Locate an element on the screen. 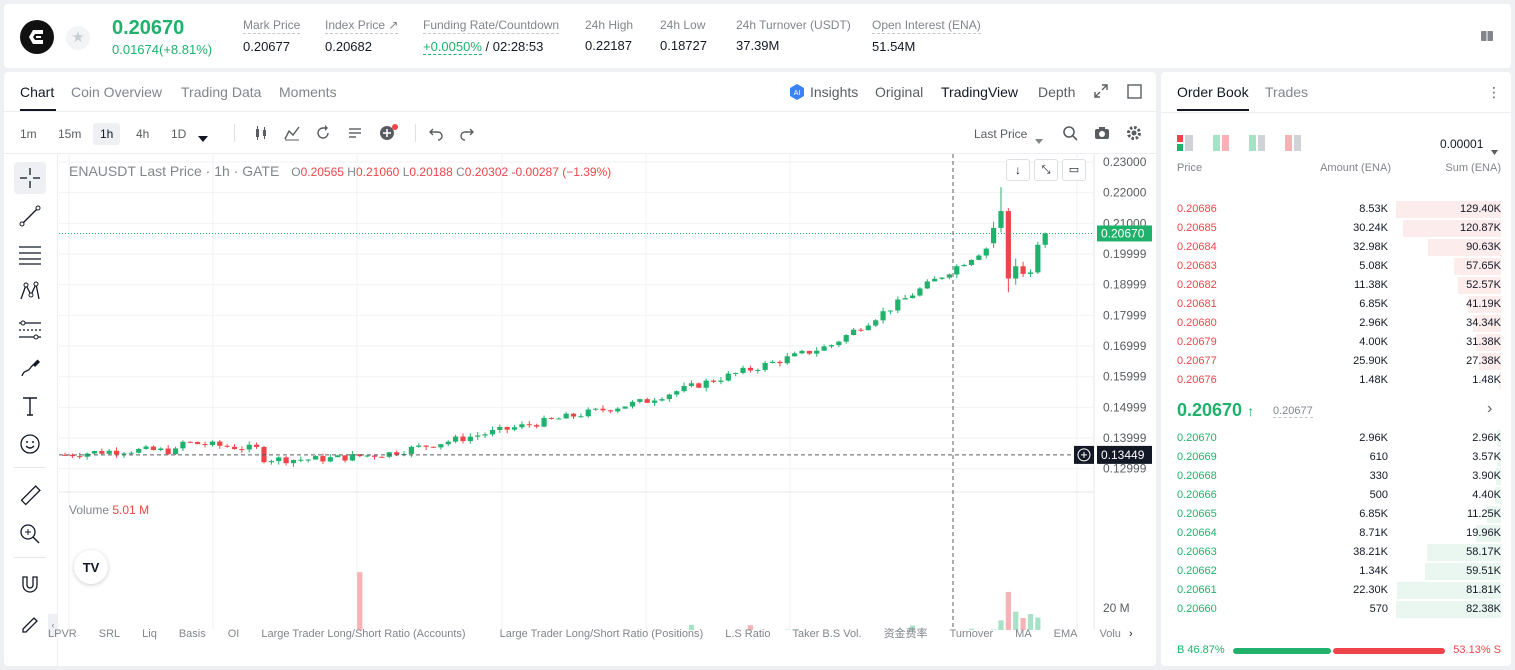  indicator-ma: MA is located at coordinates (1023, 634).